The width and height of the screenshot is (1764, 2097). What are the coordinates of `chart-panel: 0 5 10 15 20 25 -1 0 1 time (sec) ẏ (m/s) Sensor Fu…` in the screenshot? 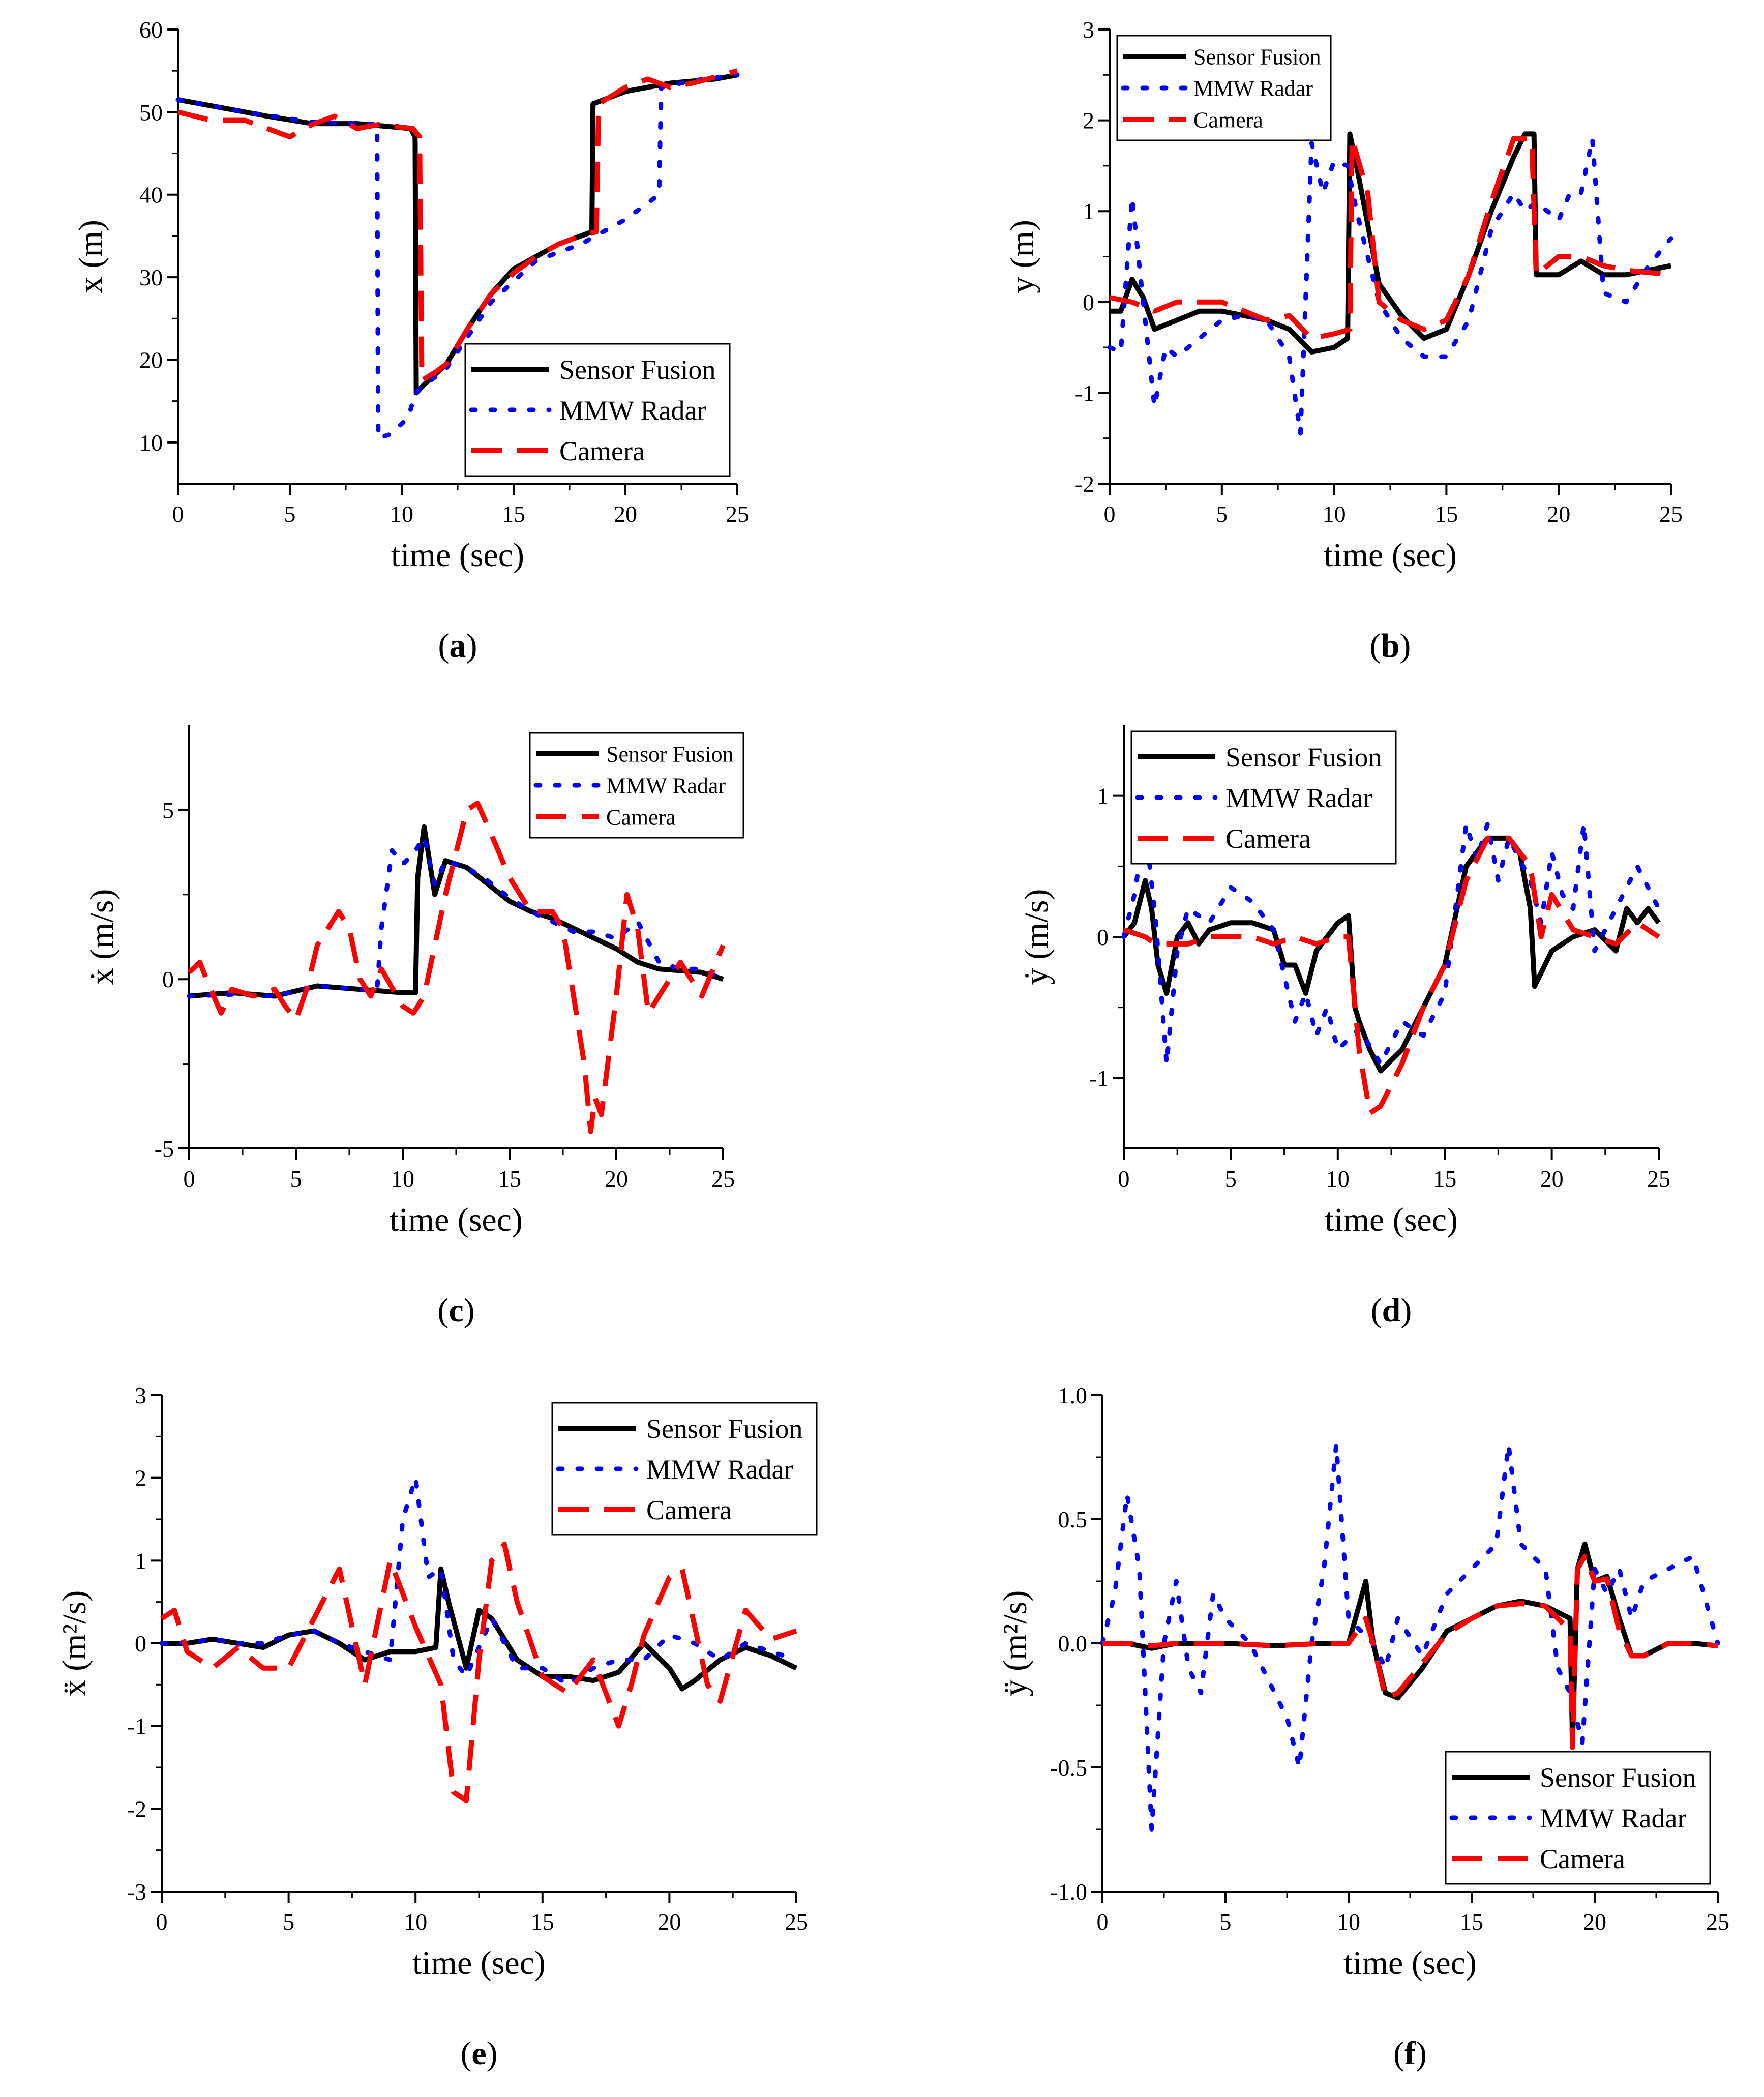 It's located at (1344, 1027).